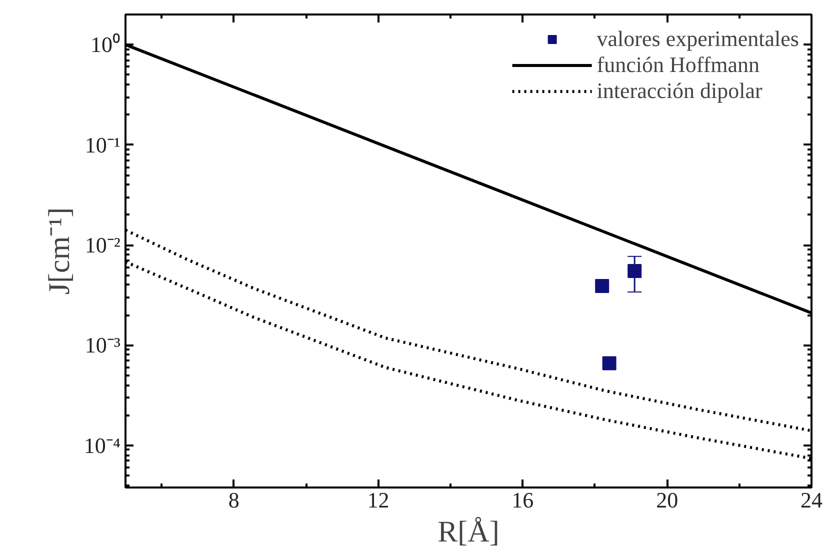 The height and width of the screenshot is (556, 825). What do you see at coordinates (102, 145) in the screenshot?
I see `y-tick-label: 10⁻¹` at bounding box center [102, 145].